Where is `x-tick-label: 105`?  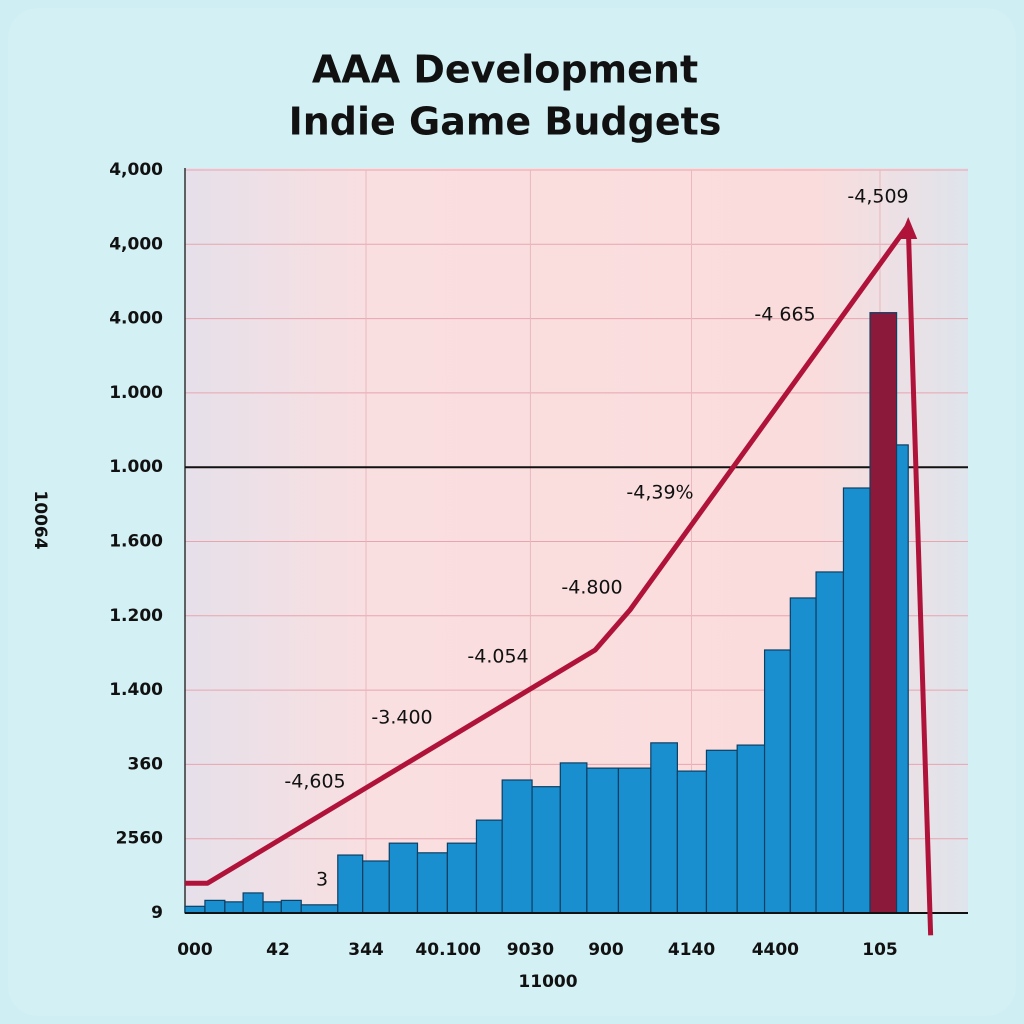
x-tick-label: 105 is located at coordinates (880, 950).